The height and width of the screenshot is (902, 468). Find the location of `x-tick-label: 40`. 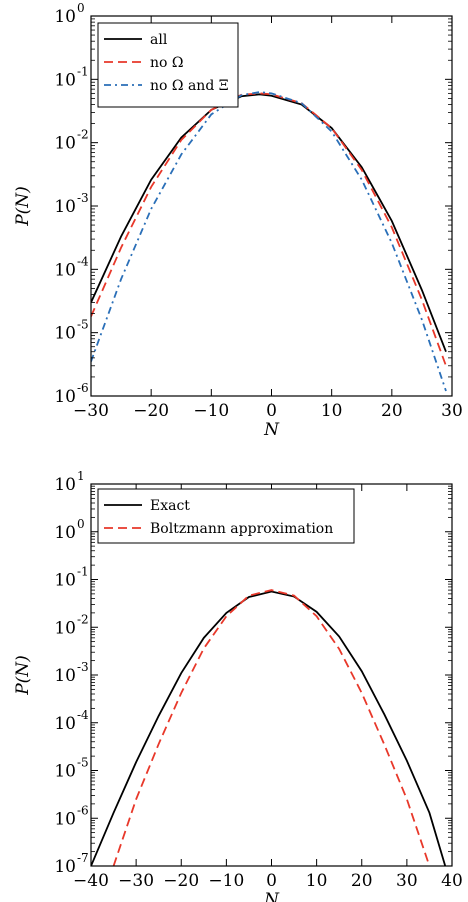

x-tick-label: 40 is located at coordinates (452, 881).